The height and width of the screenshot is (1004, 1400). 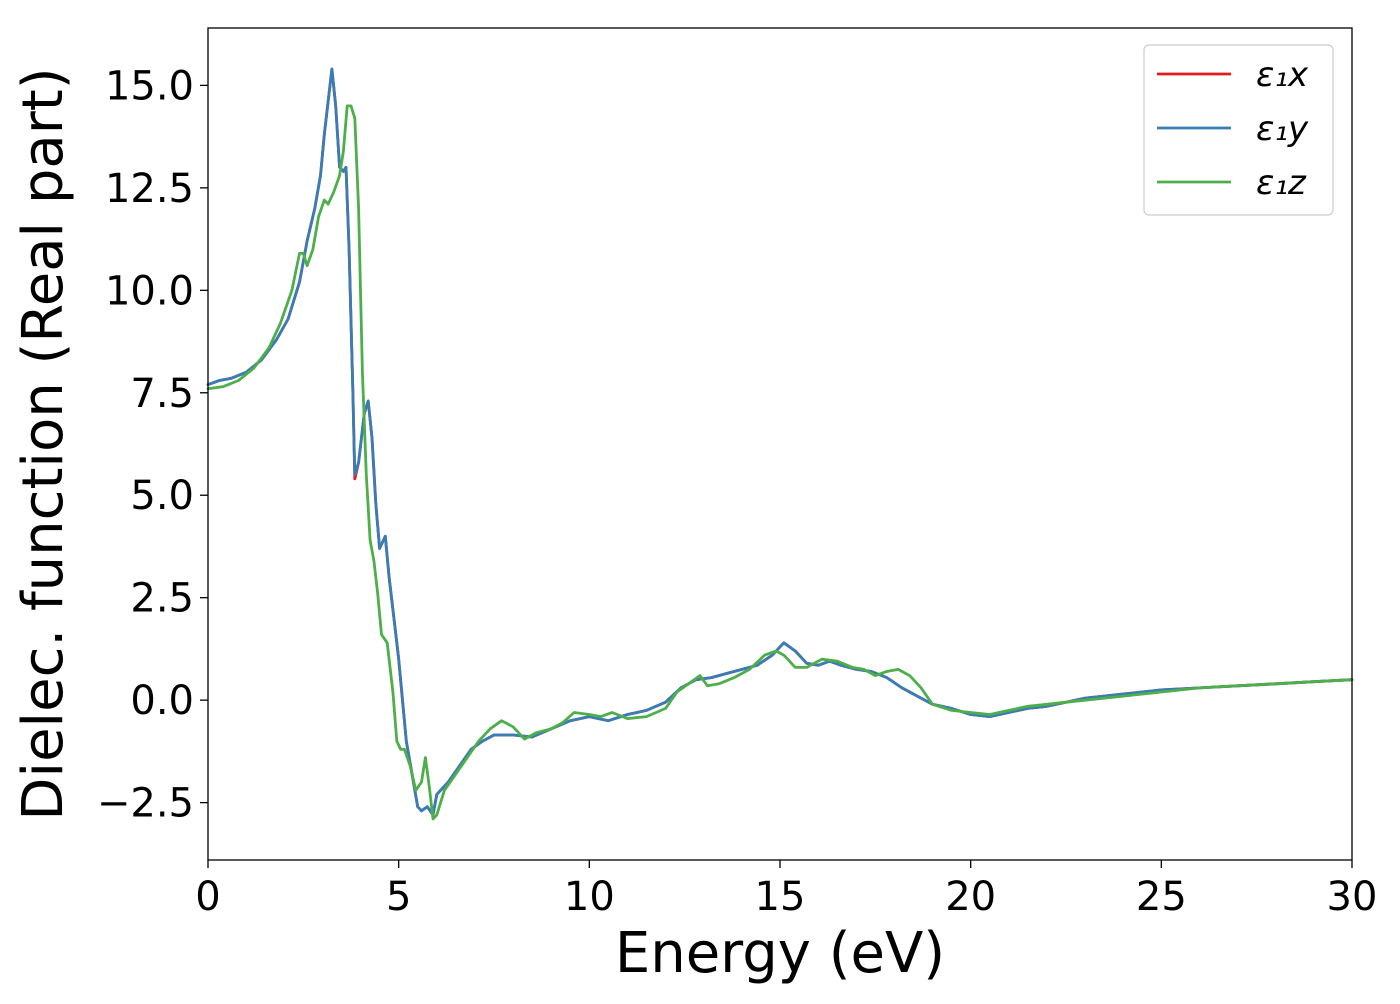 What do you see at coordinates (149, 291) in the screenshot?
I see `y-tick-label: 10.0` at bounding box center [149, 291].